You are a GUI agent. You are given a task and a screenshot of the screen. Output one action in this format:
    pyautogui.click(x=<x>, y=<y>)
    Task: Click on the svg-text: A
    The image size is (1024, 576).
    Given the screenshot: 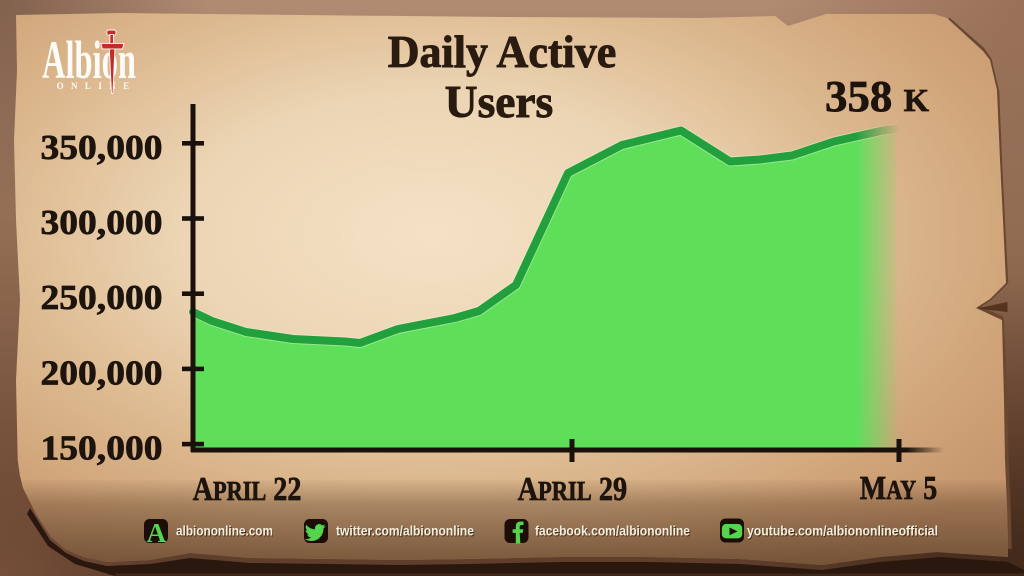 What is the action you would take?
    pyautogui.click(x=157, y=533)
    